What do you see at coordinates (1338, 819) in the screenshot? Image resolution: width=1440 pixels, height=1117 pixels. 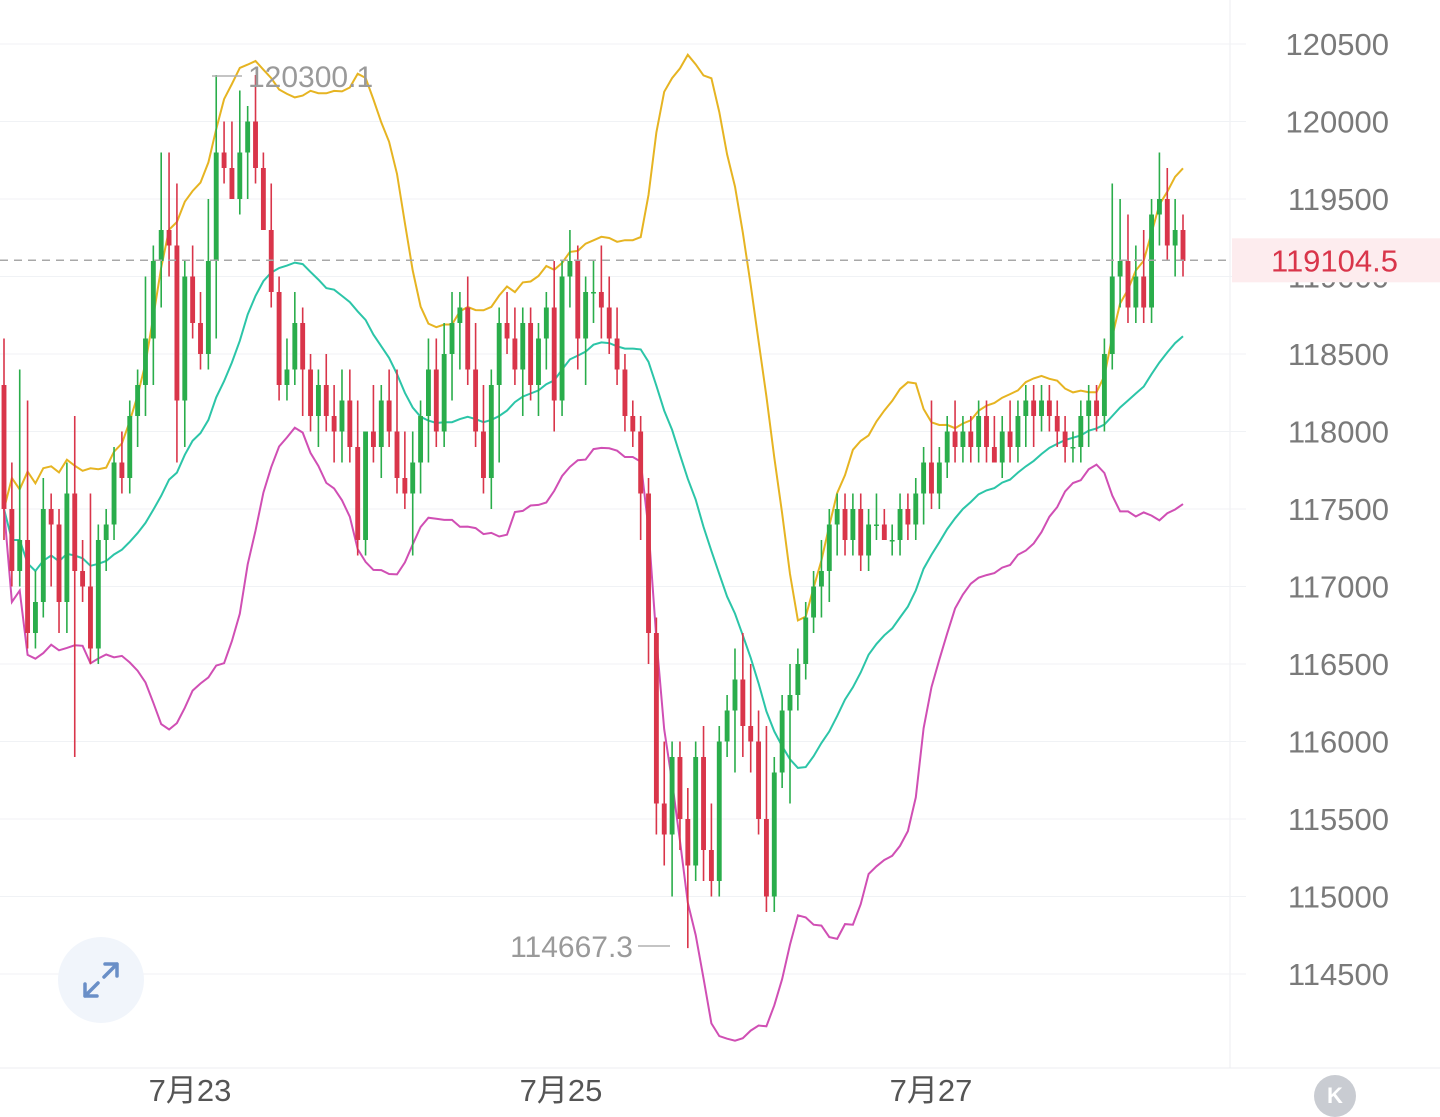 I see `y-tick-label: 115500` at bounding box center [1338, 819].